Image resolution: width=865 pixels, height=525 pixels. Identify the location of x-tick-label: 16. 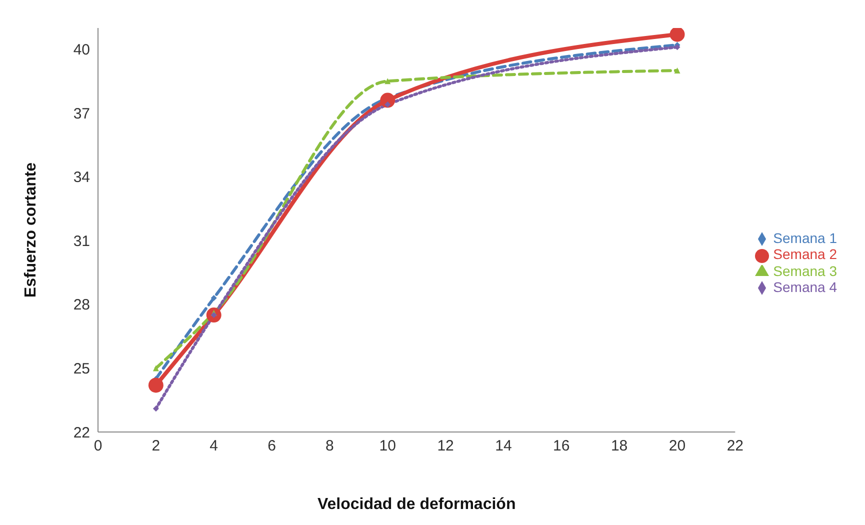
(561, 446).